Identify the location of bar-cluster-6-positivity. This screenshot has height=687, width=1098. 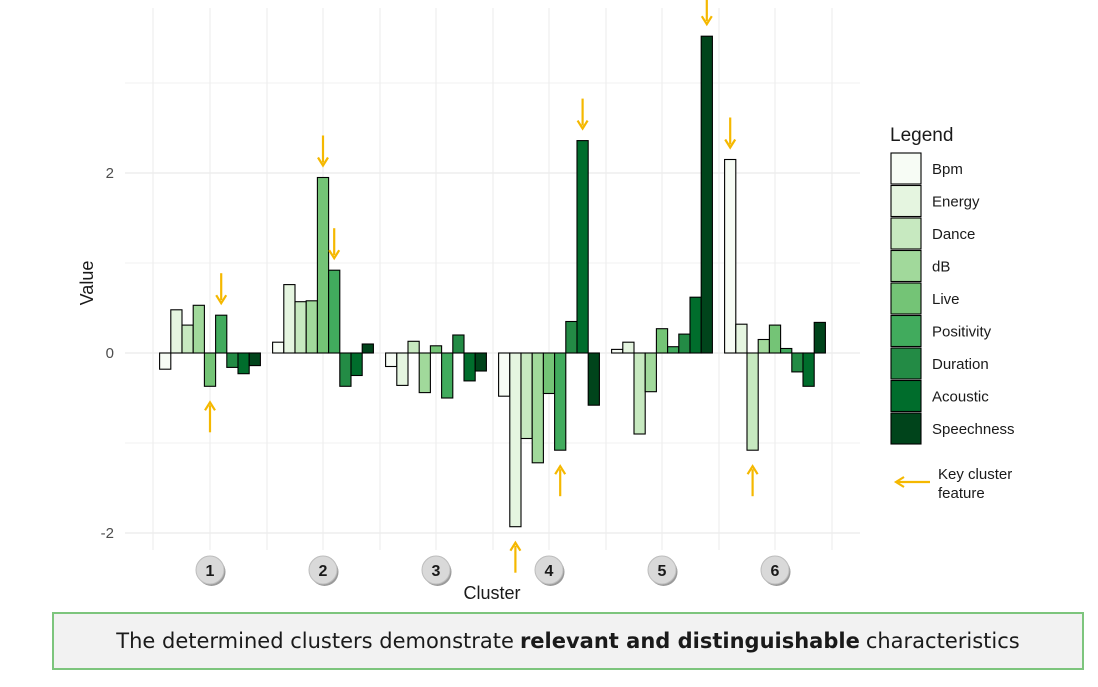
(786, 350).